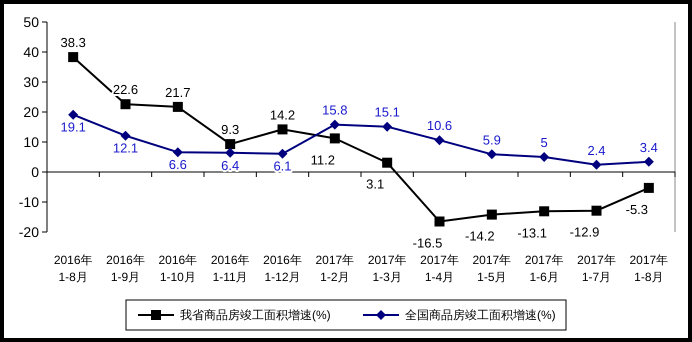 The width and height of the screenshot is (692, 342). I want to click on y-tick-label: 50, so click(31, 22).